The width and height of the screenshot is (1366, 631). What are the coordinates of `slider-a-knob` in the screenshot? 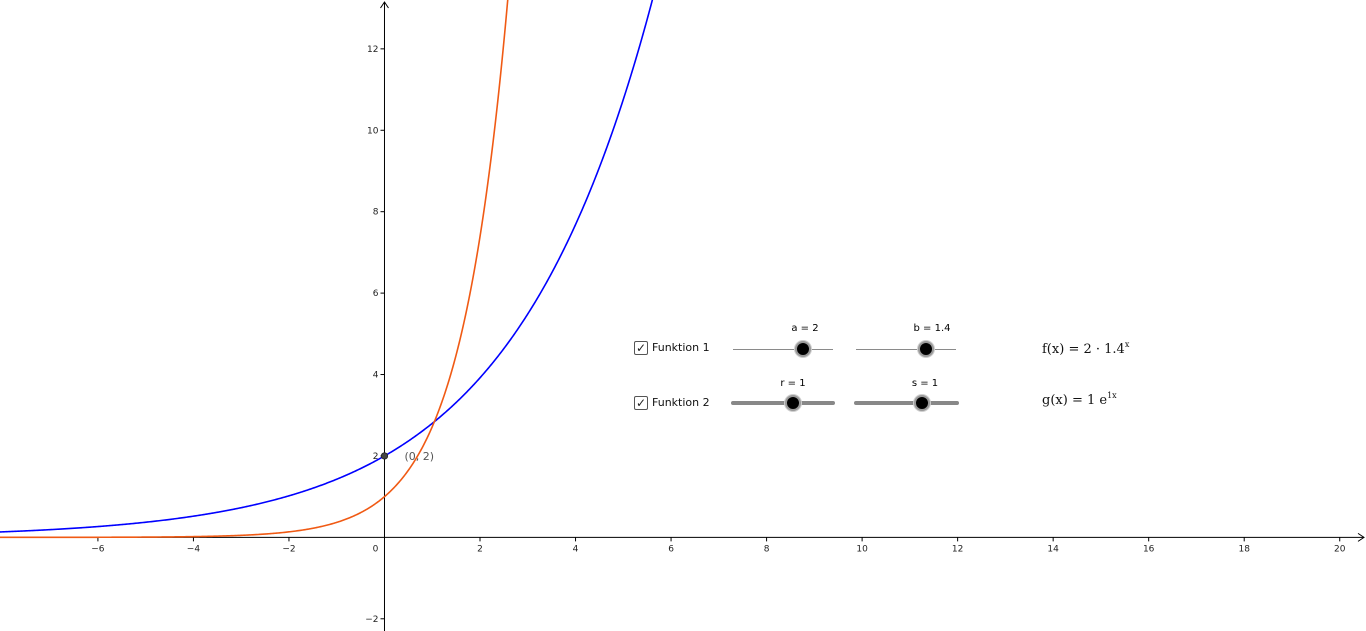 It's located at (803, 349).